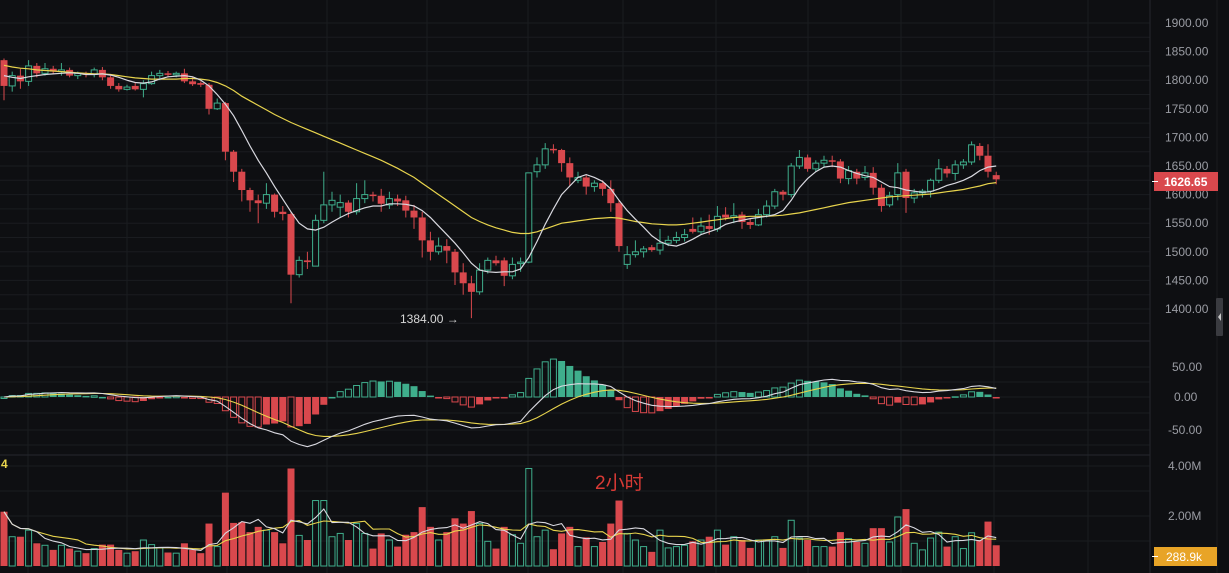 This screenshot has width=1229, height=573. What do you see at coordinates (1187, 137) in the screenshot?
I see `price-tick: 1700.00` at bounding box center [1187, 137].